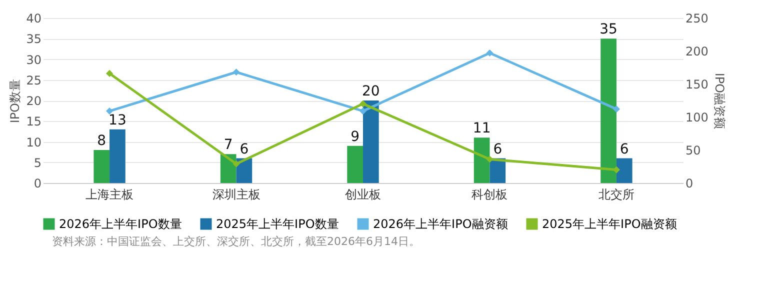 This screenshot has height=284, width=781. Describe the element at coordinates (228, 145) in the screenshot. I see `data-label: 7` at that location.